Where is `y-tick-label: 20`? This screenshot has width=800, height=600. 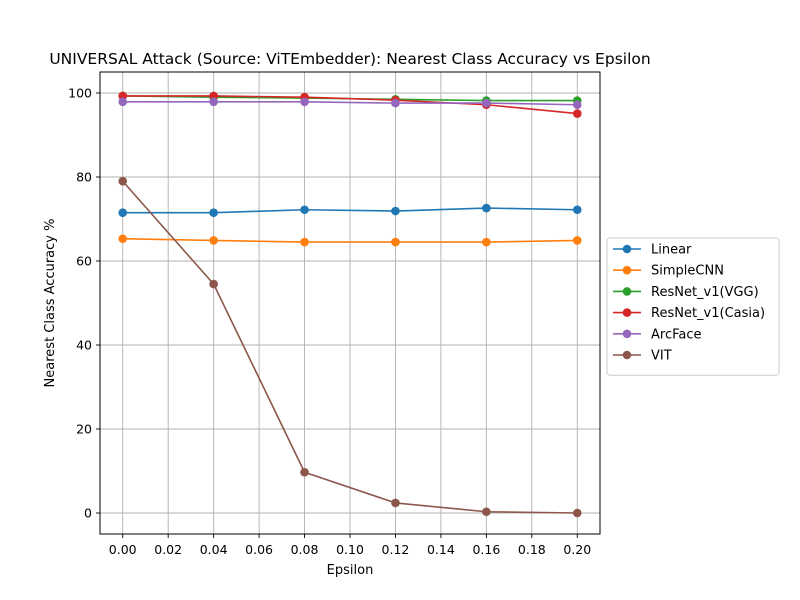
y-tick-label: 20 is located at coordinates (84, 429).